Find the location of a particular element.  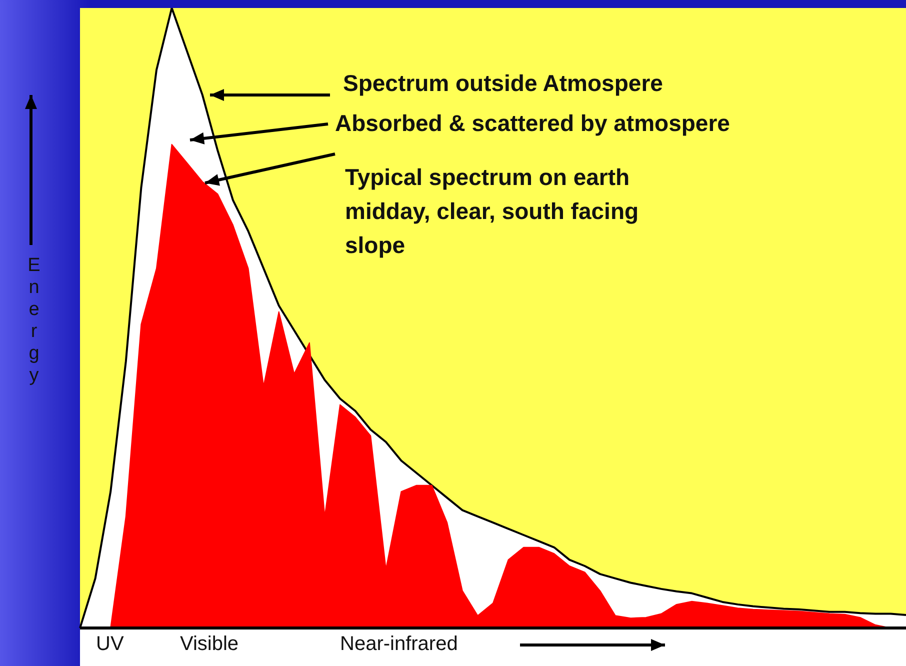

annotation: Spectrum outside Atmospere is located at coordinates (503, 83).